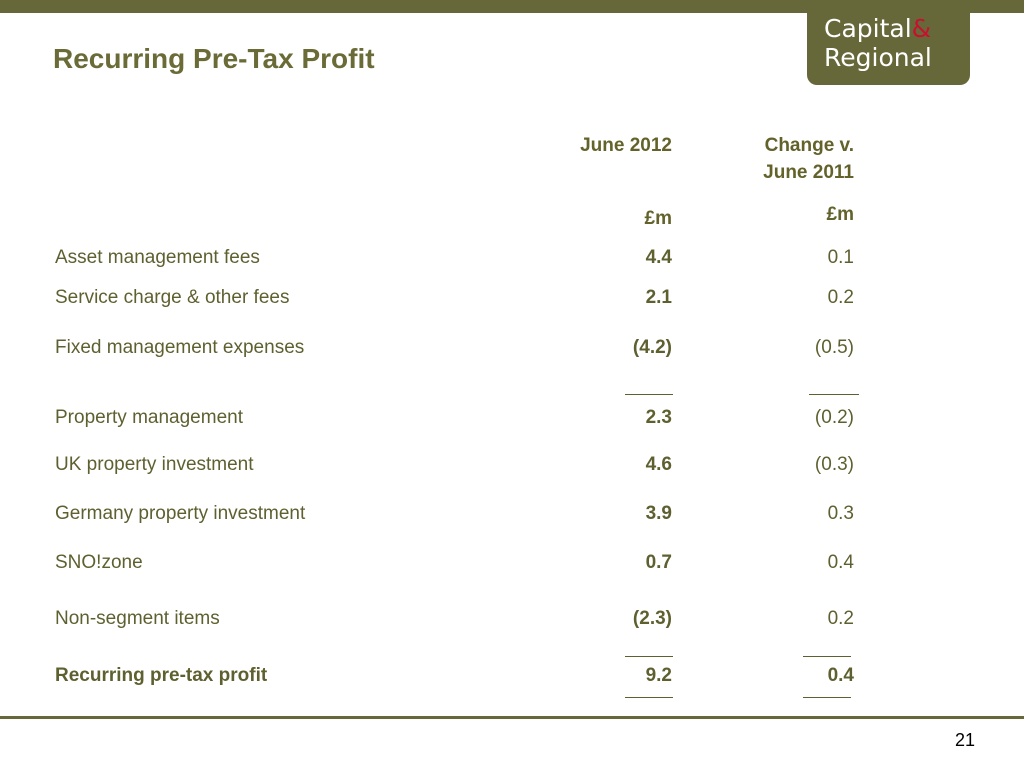 This screenshot has height=768, width=1024. What do you see at coordinates (649, 394) in the screenshot?
I see `subtotal-rule-col1` at bounding box center [649, 394].